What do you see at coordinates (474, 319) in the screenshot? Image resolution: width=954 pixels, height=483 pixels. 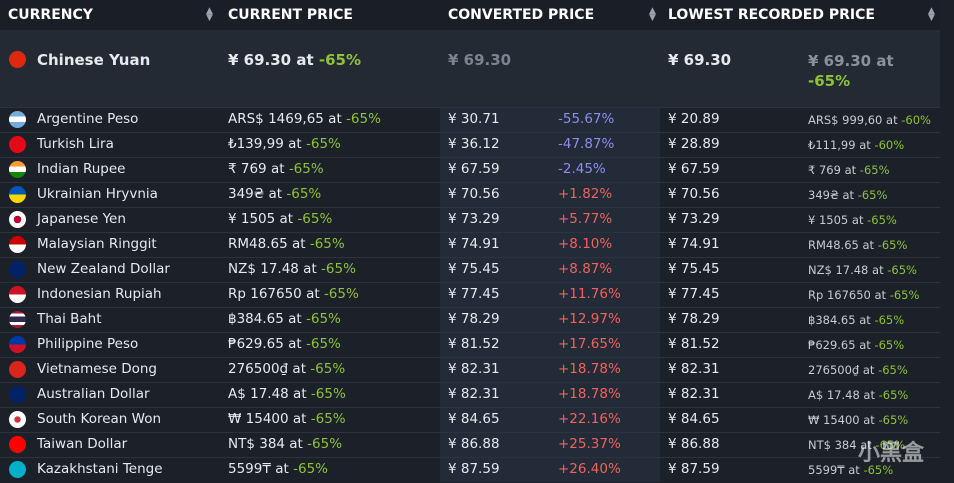 I see `converted-price: ¥ 78.29` at bounding box center [474, 319].